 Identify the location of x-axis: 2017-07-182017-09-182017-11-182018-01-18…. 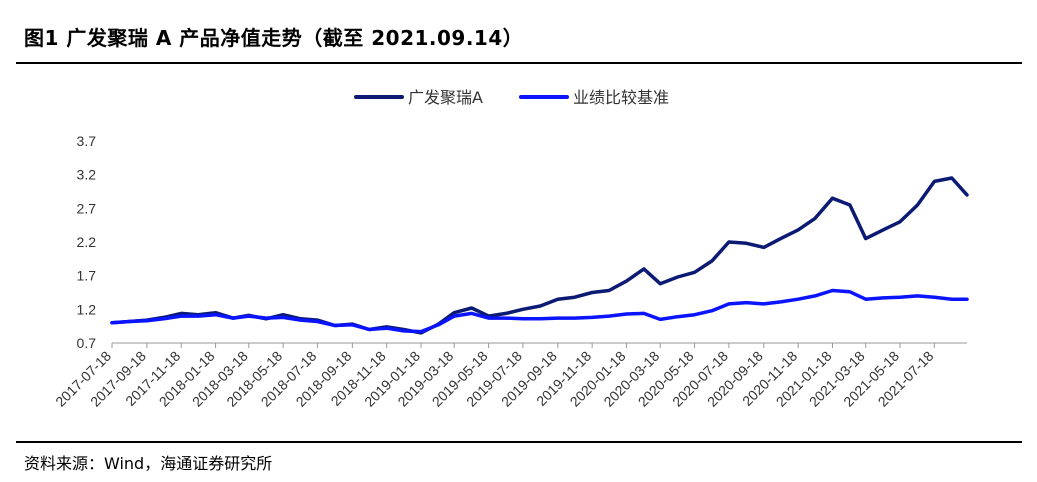
(509, 376).